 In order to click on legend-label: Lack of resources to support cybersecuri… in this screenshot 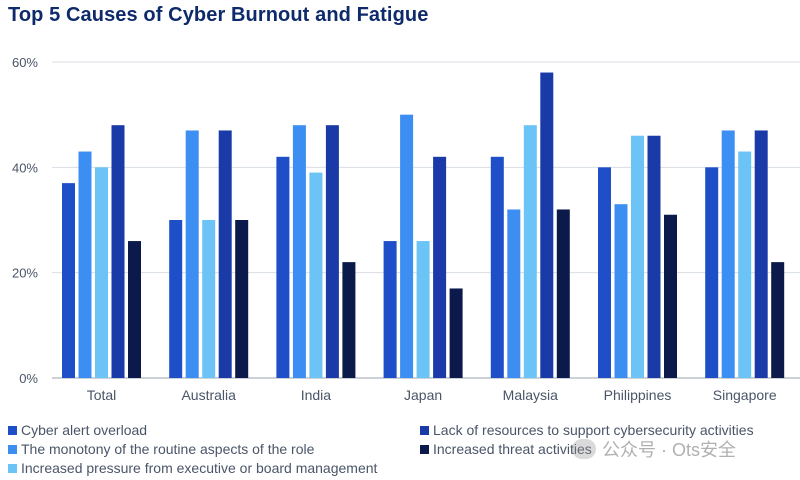, I will do `click(593, 430)`.